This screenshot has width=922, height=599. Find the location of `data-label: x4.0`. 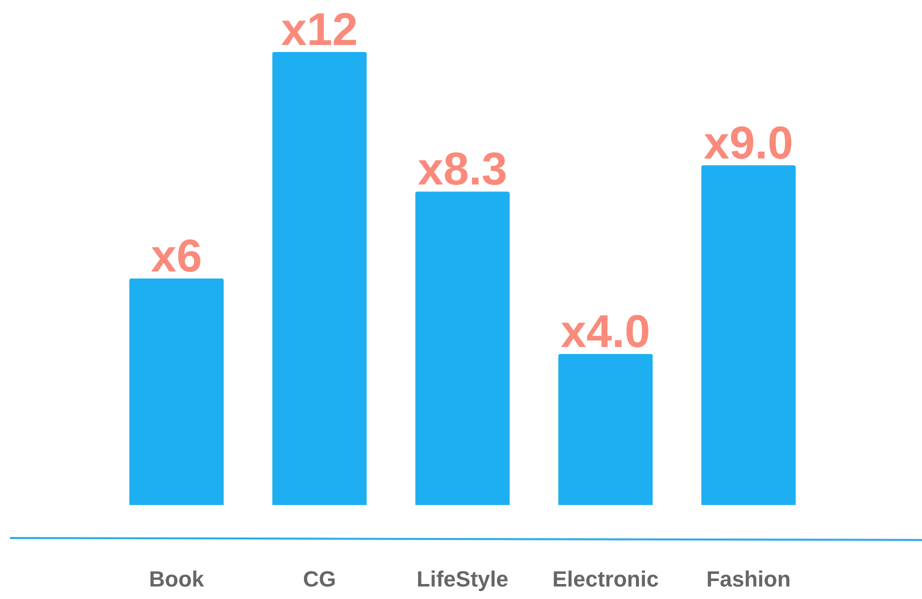

data-label: x4.0 is located at coordinates (605, 331).